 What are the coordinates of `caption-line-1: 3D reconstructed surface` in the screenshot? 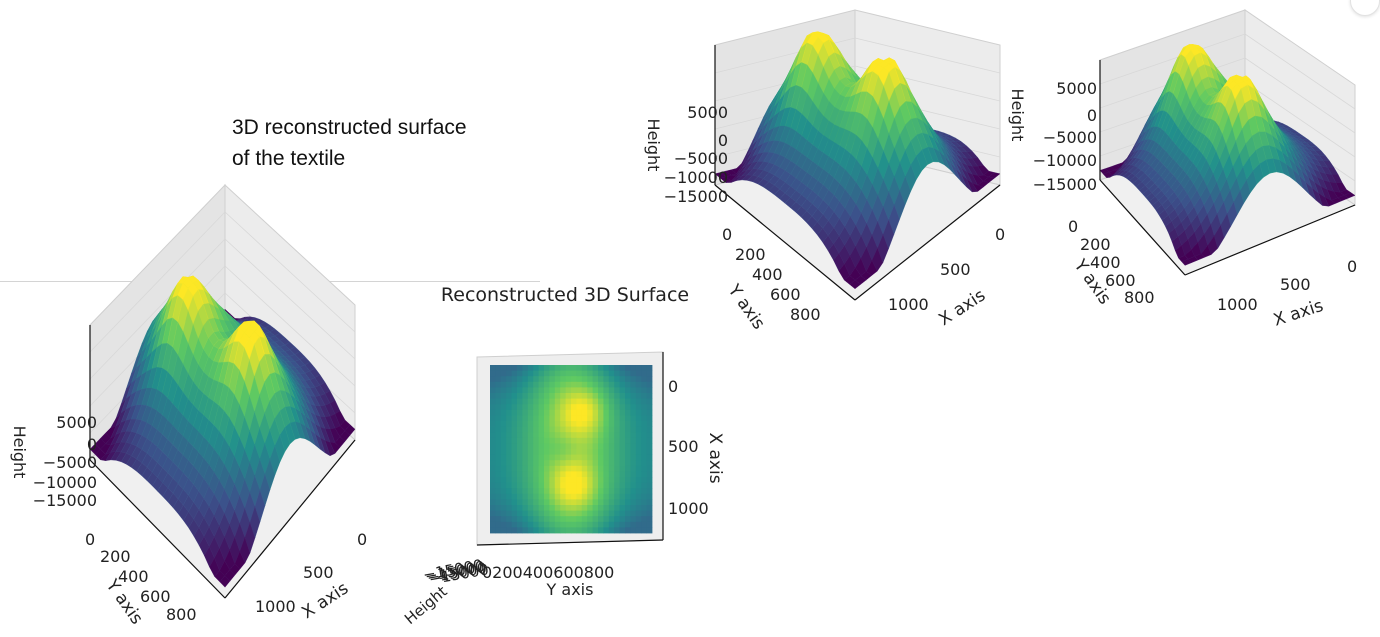 It's located at (349, 127).